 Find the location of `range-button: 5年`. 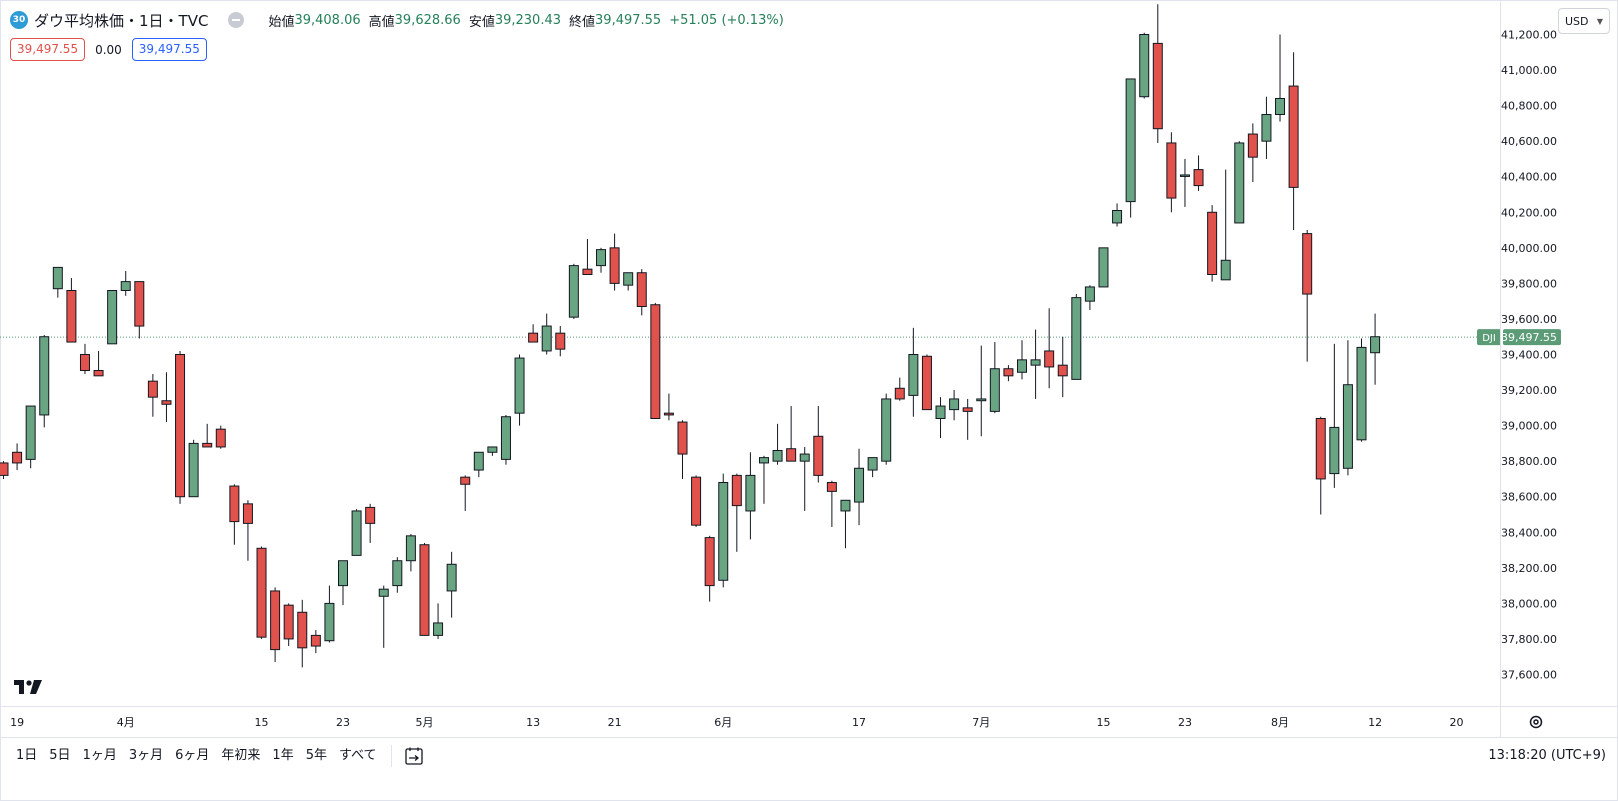

range-button: 5年 is located at coordinates (316, 755).